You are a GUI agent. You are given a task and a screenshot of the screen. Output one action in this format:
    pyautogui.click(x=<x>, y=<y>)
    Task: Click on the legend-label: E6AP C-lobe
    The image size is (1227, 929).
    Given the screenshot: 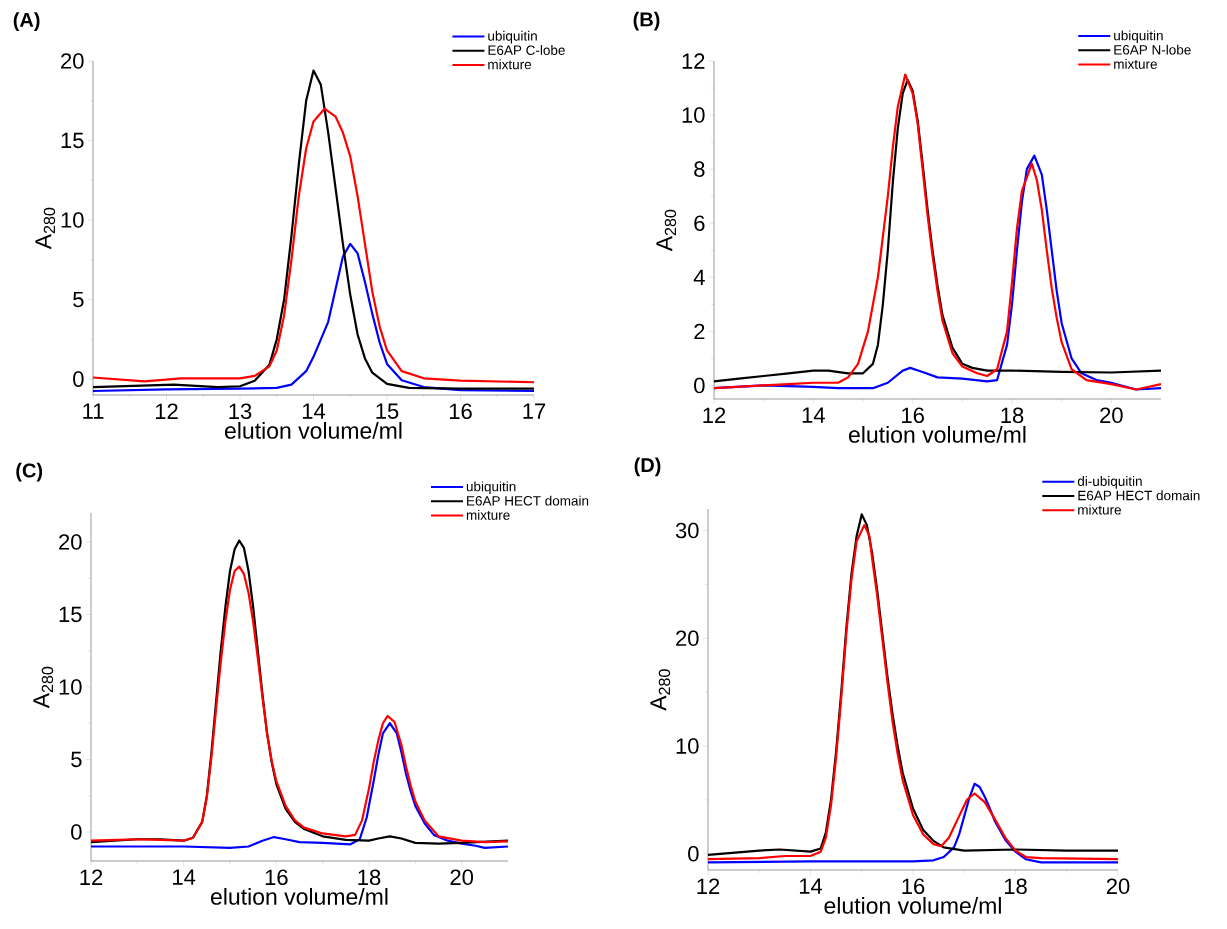 What is the action you would take?
    pyautogui.click(x=526, y=50)
    